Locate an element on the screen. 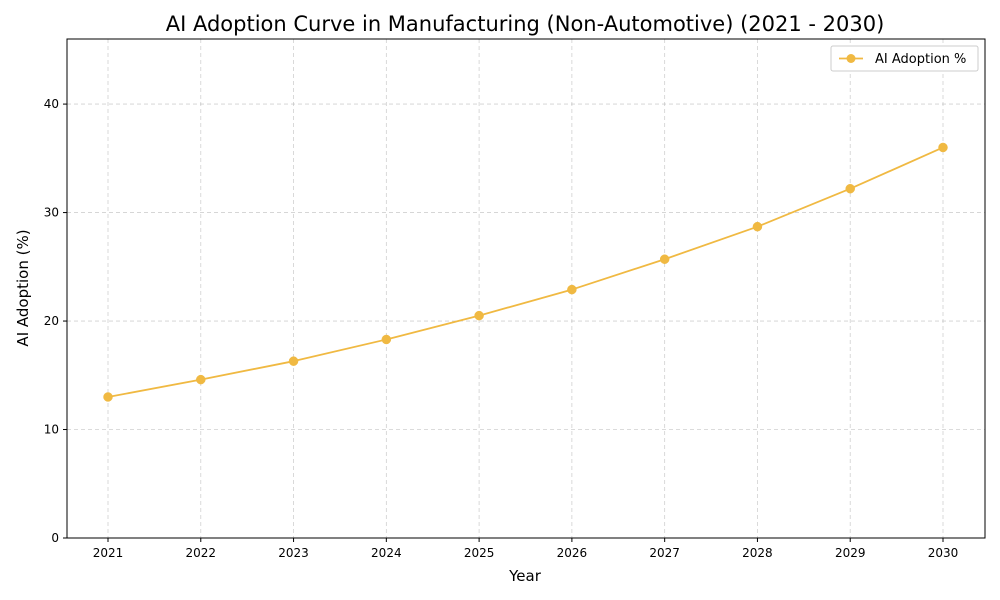 The image size is (1000, 600). x-tick-label: 2025 is located at coordinates (479, 553).